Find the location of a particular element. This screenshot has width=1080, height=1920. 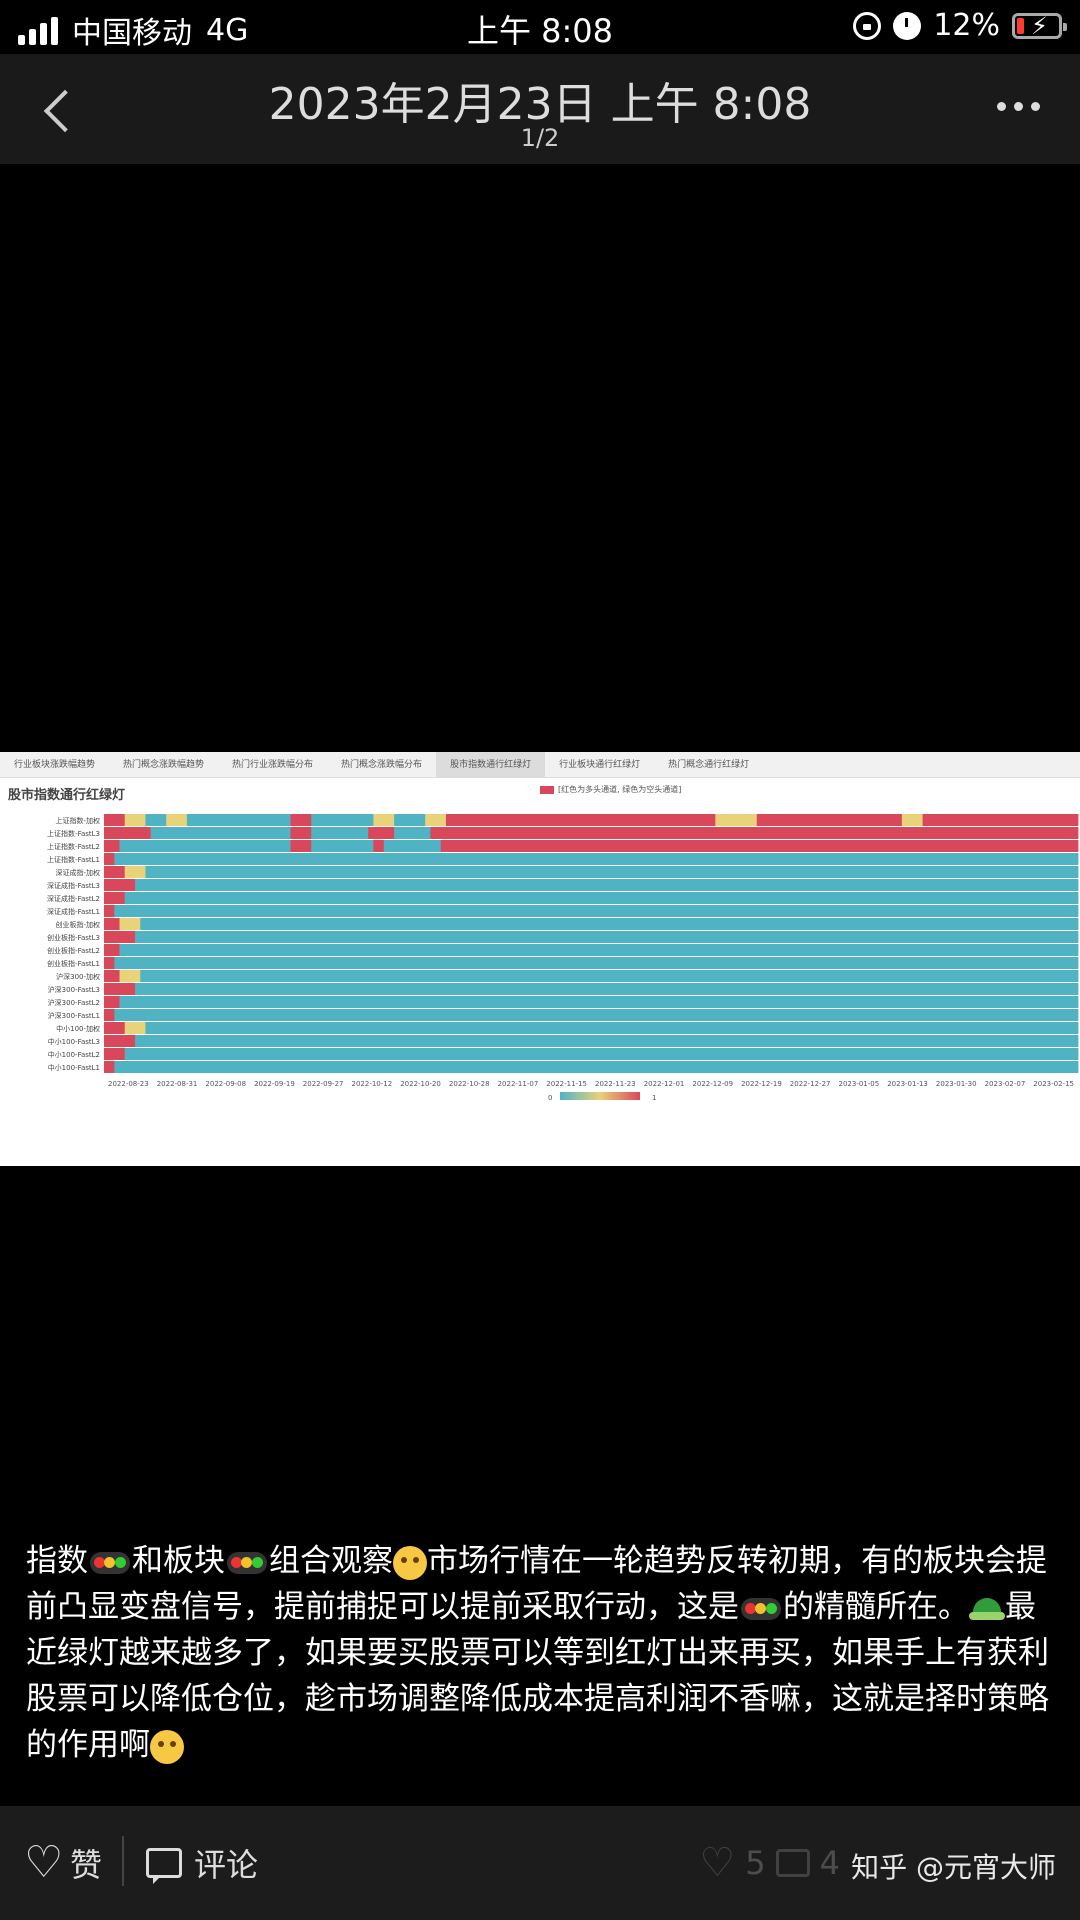

page-indicator: 1/2 is located at coordinates (540, 138).